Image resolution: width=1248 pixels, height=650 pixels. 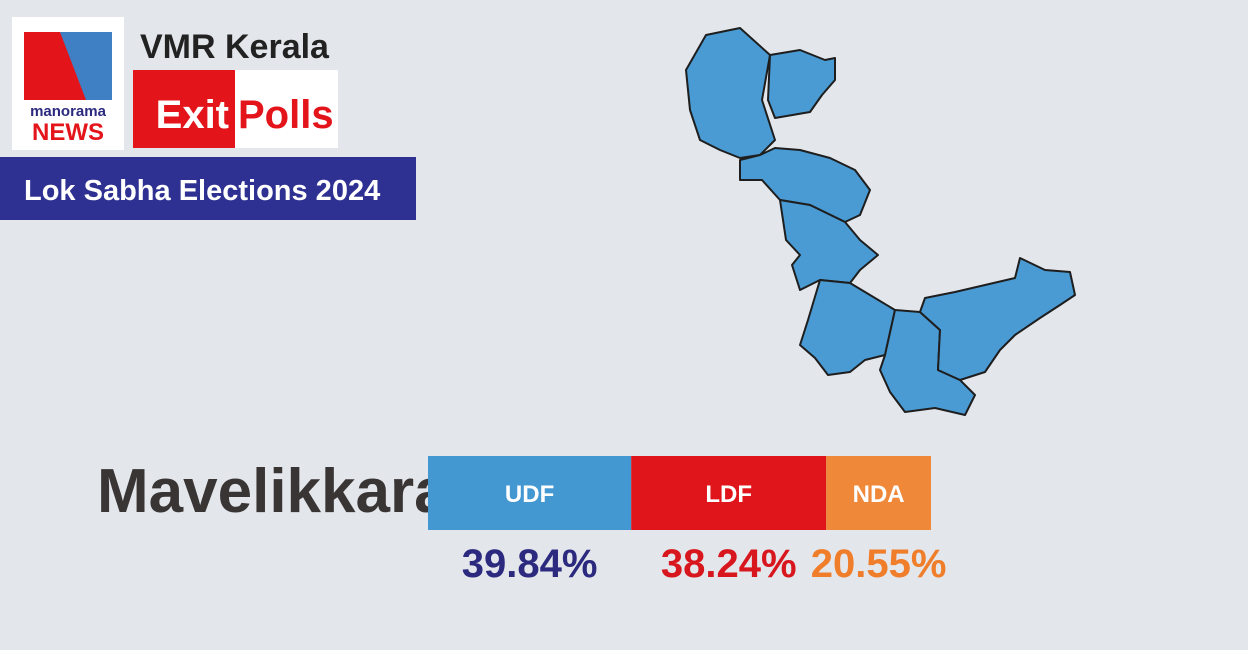 I want to click on vote-share-bar: UDF 39.84% LDF 38.24% NDA 20.55%, so click(x=687, y=521).